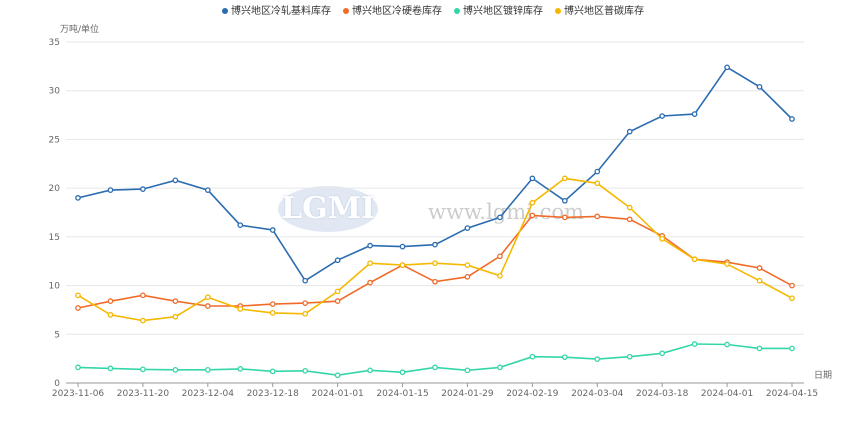 This screenshot has width=866, height=421. What do you see at coordinates (597, 394) in the screenshot?
I see `x-tick-label: 2024-03-04` at bounding box center [597, 394].